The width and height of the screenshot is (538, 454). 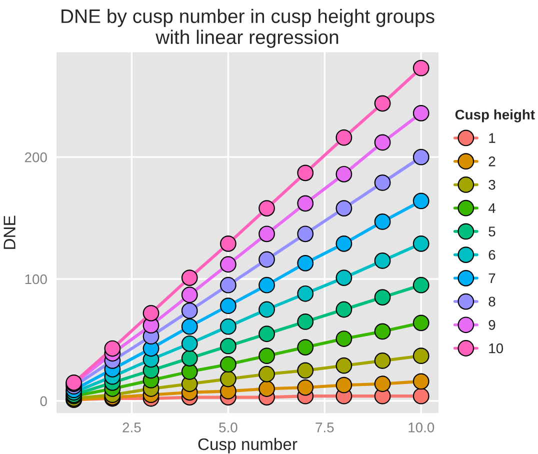 What do you see at coordinates (492, 325) in the screenshot?
I see `legend-label: 9` at bounding box center [492, 325].